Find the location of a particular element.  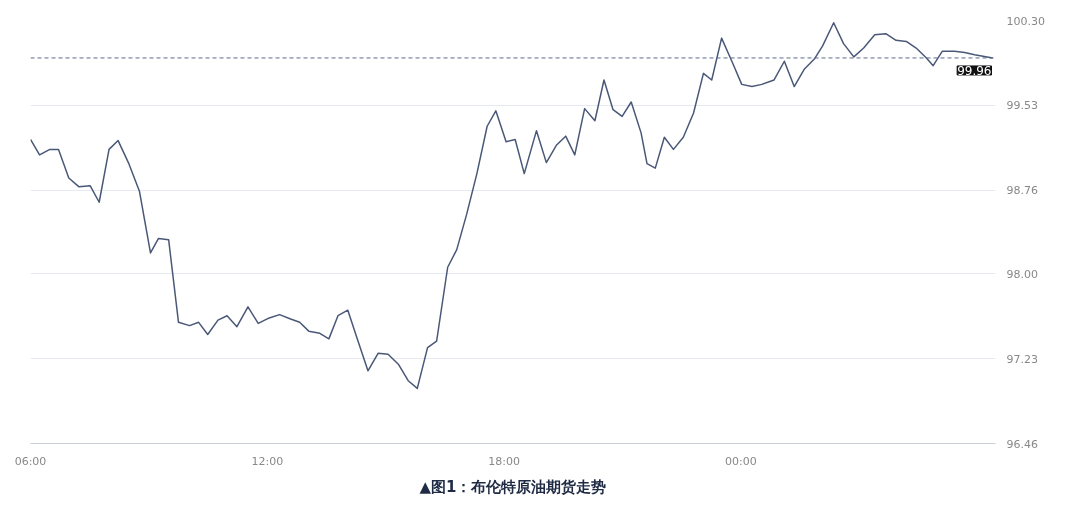

y-tick-label: 97.23 is located at coordinates (1022, 359).